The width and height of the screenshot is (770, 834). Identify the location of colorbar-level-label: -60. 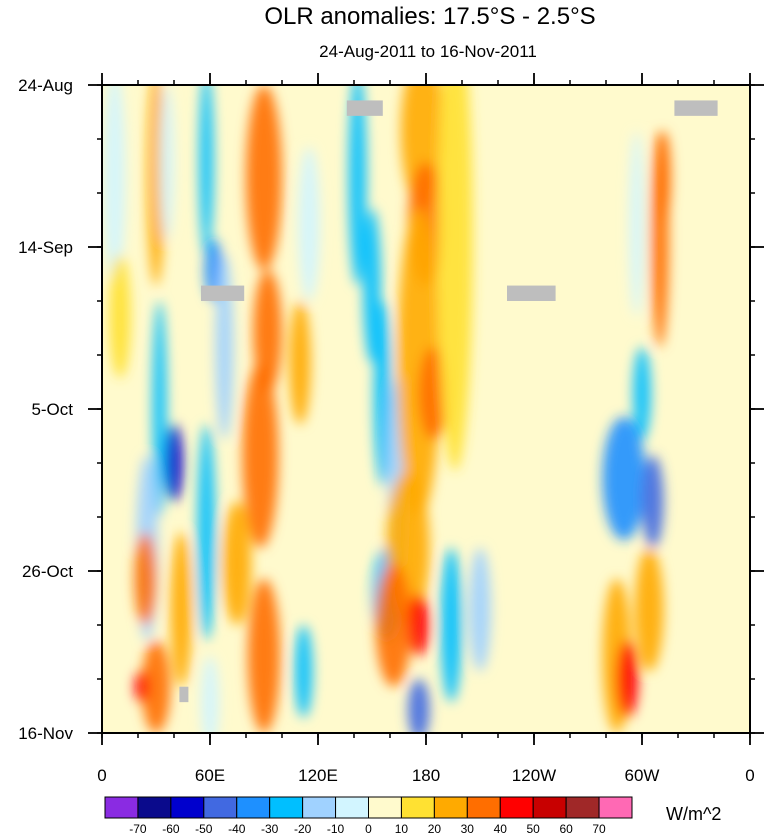
(171, 828).